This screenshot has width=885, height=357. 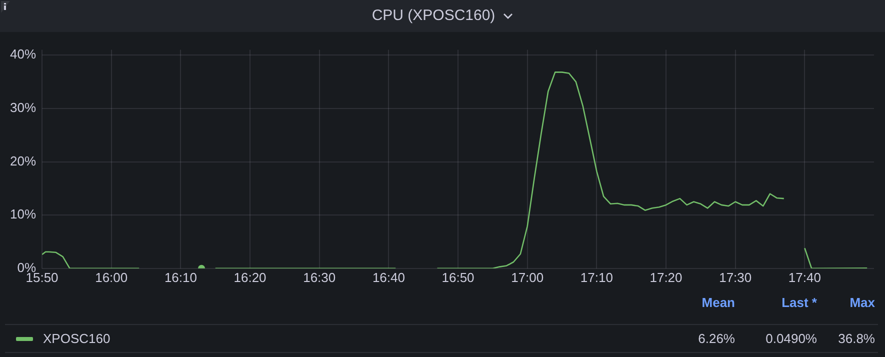 What do you see at coordinates (23, 108) in the screenshot?
I see `y-tick-label: 30%` at bounding box center [23, 108].